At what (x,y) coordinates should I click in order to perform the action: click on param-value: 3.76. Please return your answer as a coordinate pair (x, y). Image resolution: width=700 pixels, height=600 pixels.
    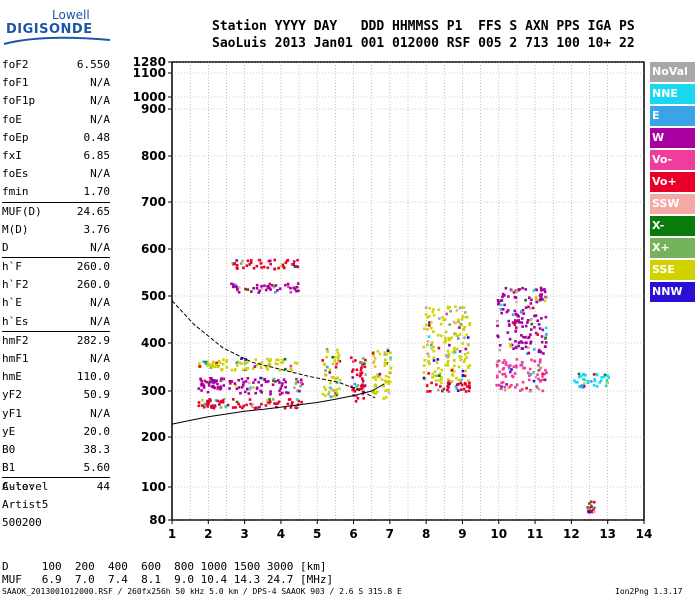
    Looking at the image, I should click on (97, 229).